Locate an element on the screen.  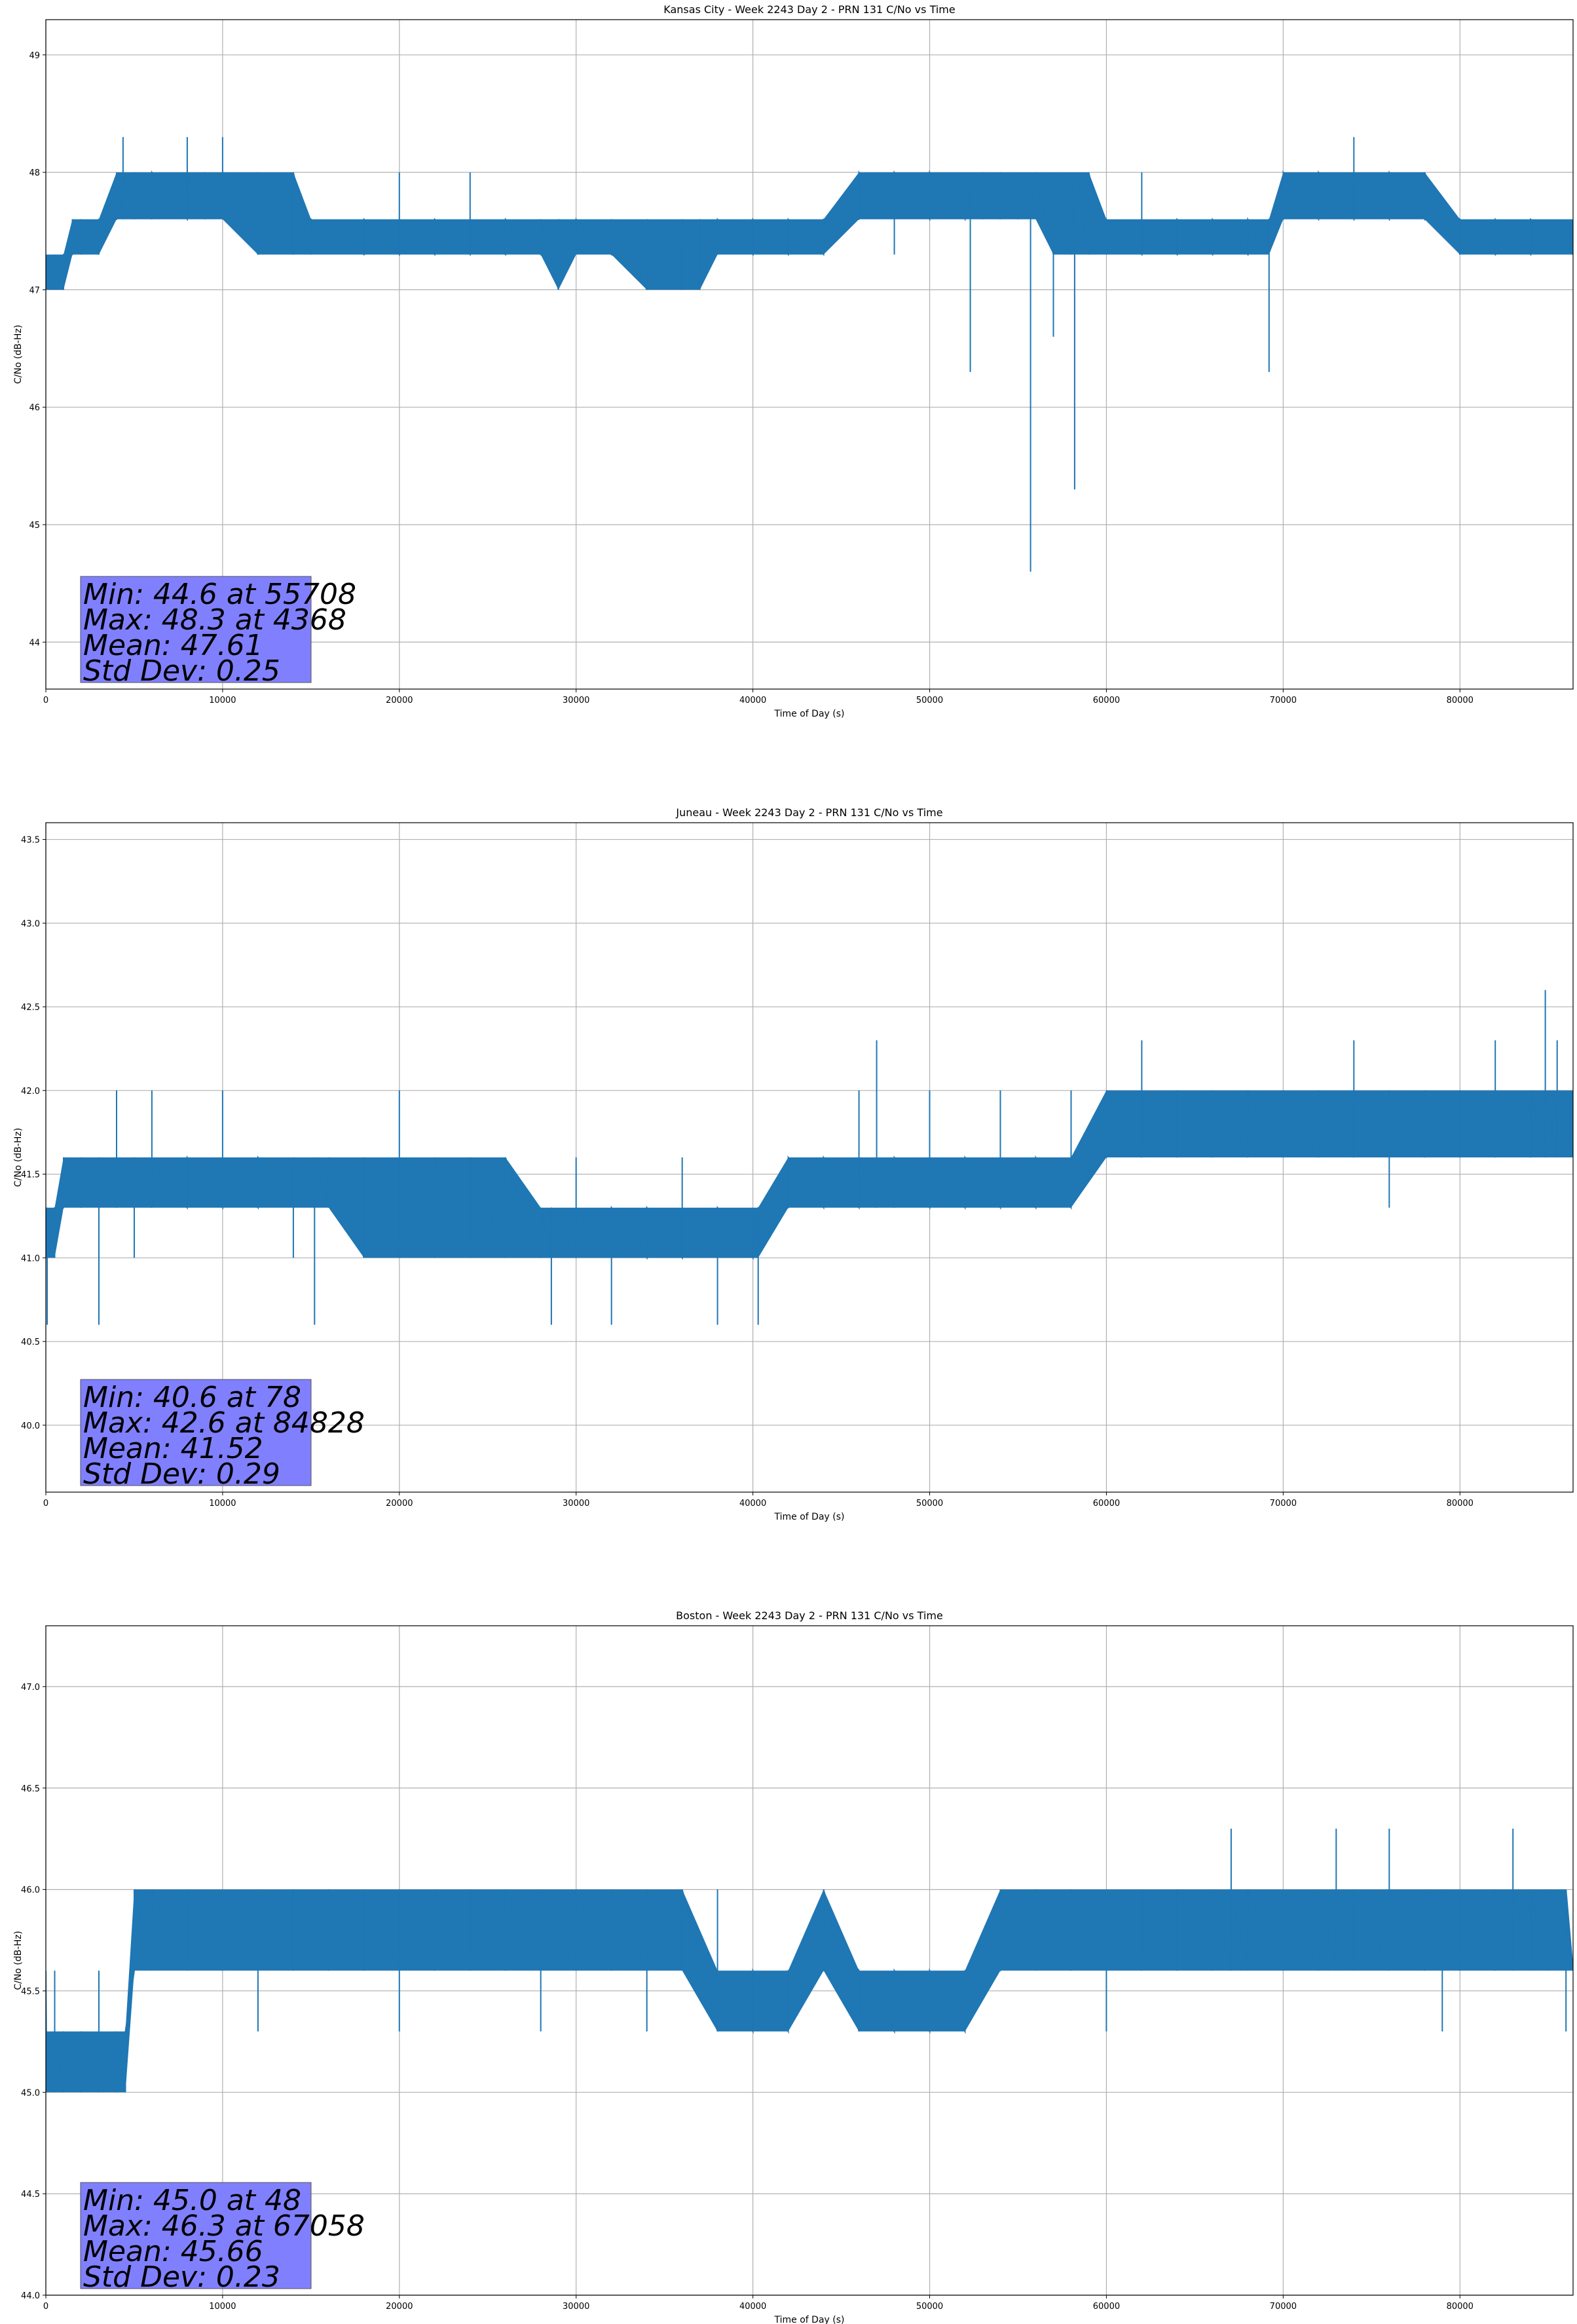
y-tick-label: 43.0 is located at coordinates (30, 924).